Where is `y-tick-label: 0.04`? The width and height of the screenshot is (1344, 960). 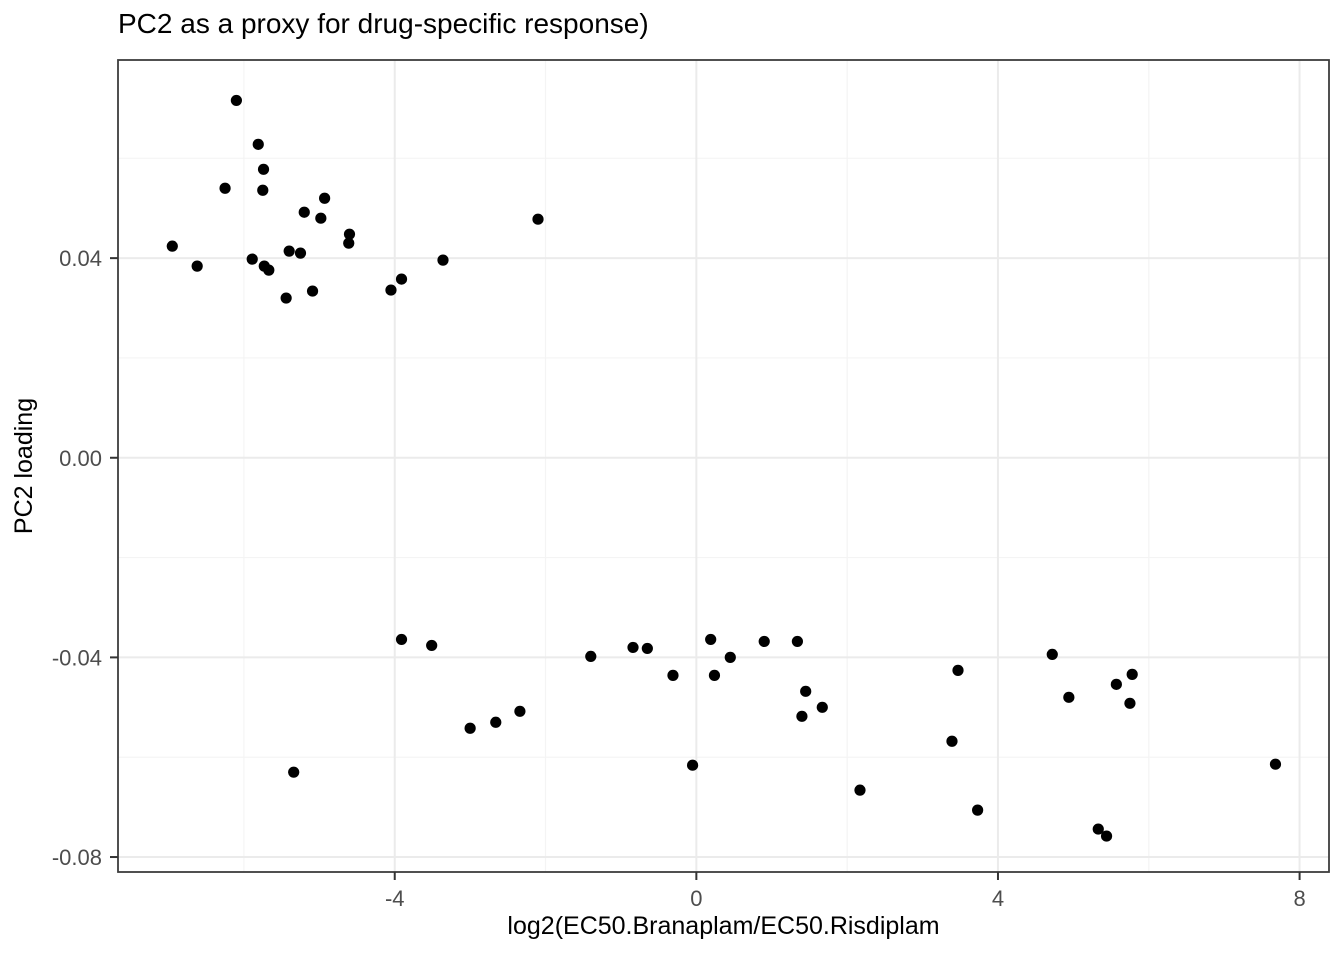
y-tick-label: 0.04 is located at coordinates (80, 258).